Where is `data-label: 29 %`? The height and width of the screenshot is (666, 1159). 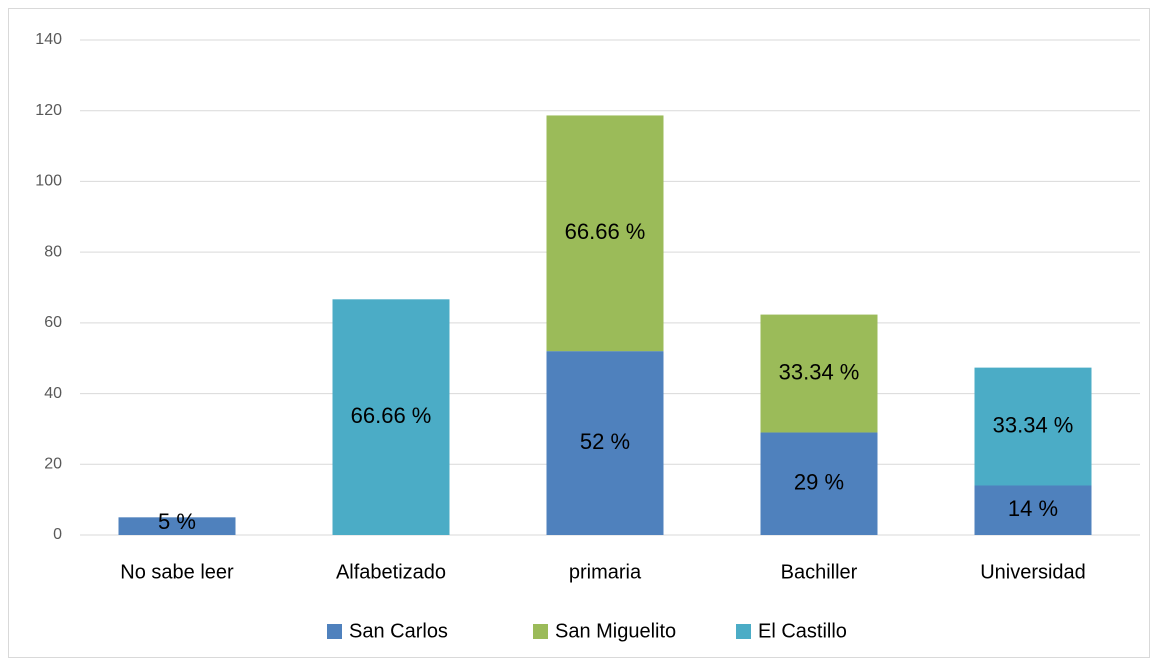 data-label: 29 % is located at coordinates (819, 482).